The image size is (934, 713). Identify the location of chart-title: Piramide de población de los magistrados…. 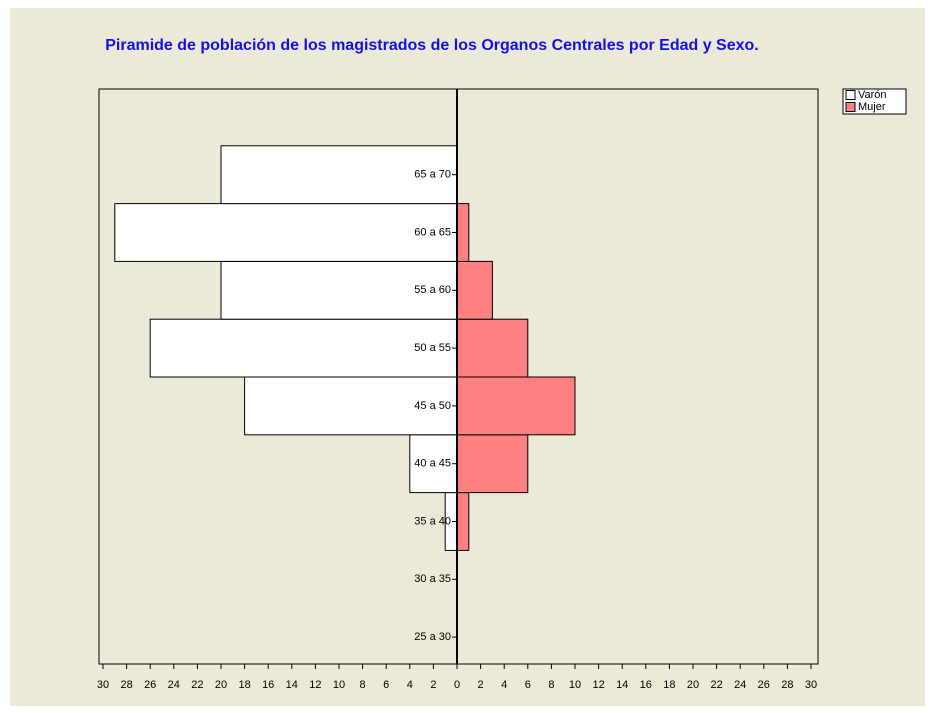
(432, 45).